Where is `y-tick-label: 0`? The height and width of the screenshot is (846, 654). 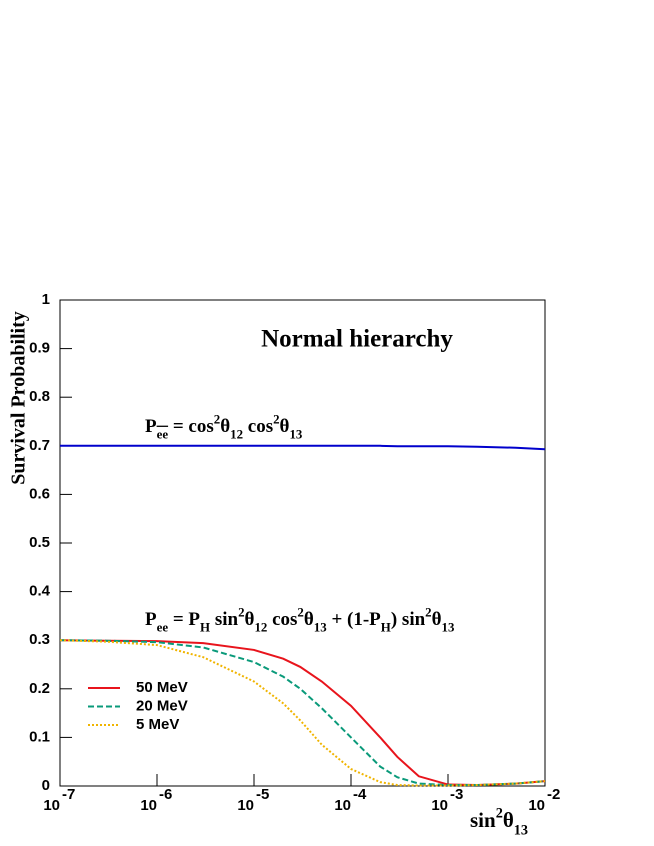
y-tick-label: 0 is located at coordinates (46, 785).